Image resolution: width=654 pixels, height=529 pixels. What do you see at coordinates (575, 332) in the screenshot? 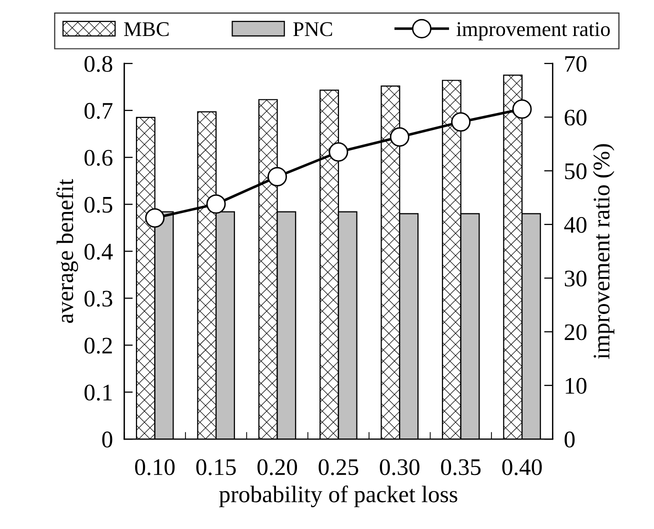
I see `y2-tick-label: 20` at bounding box center [575, 332].